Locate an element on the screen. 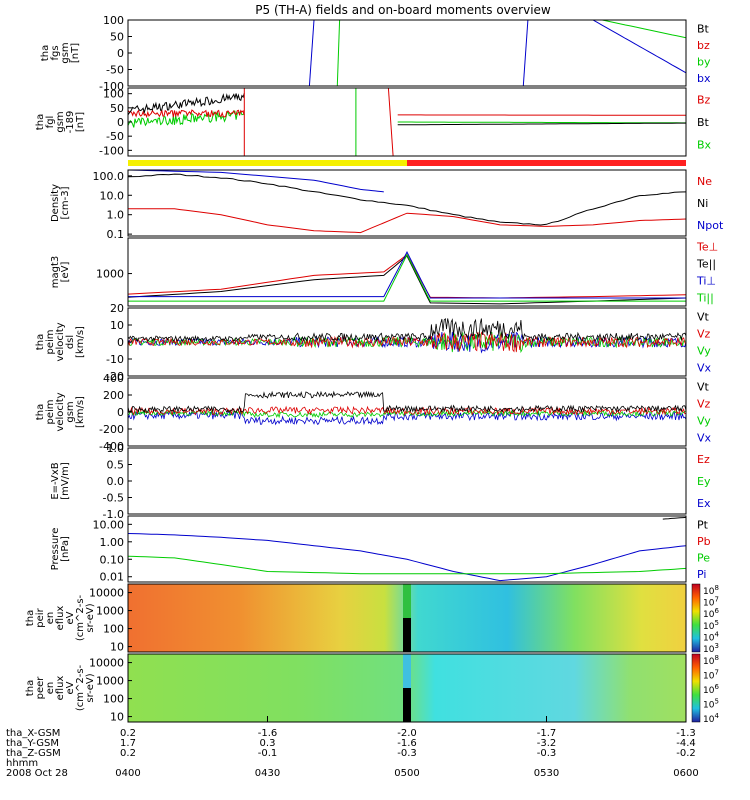  colorbar-tick-exponent: 8 is located at coordinates (716, 588).